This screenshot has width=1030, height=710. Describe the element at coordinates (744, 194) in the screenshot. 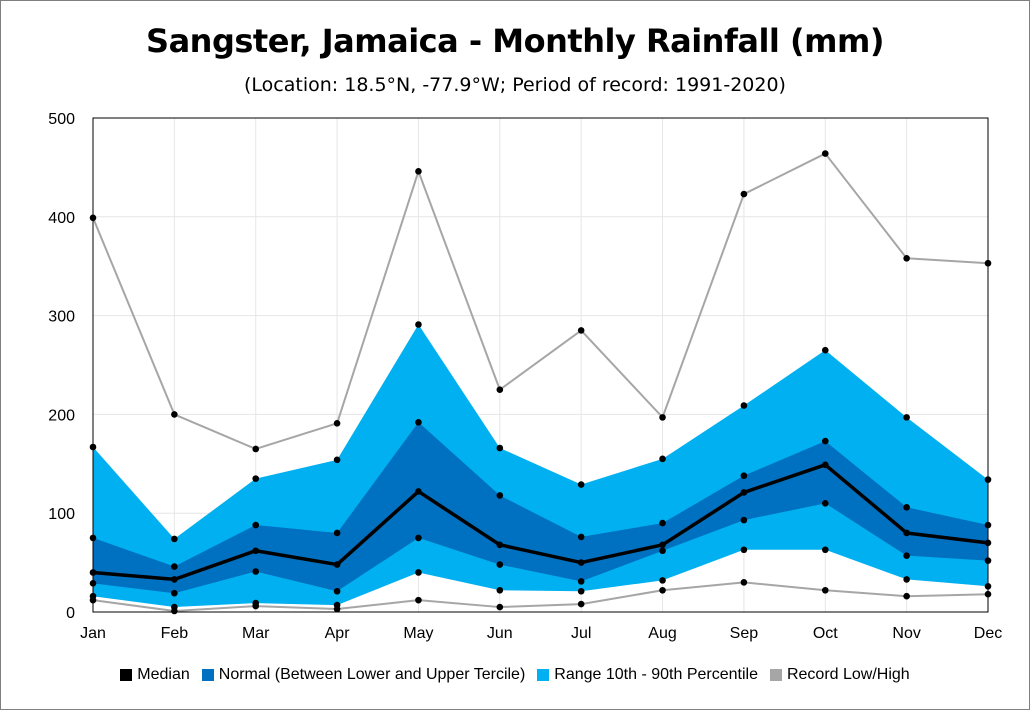

I see `record-high-point-sep` at that location.